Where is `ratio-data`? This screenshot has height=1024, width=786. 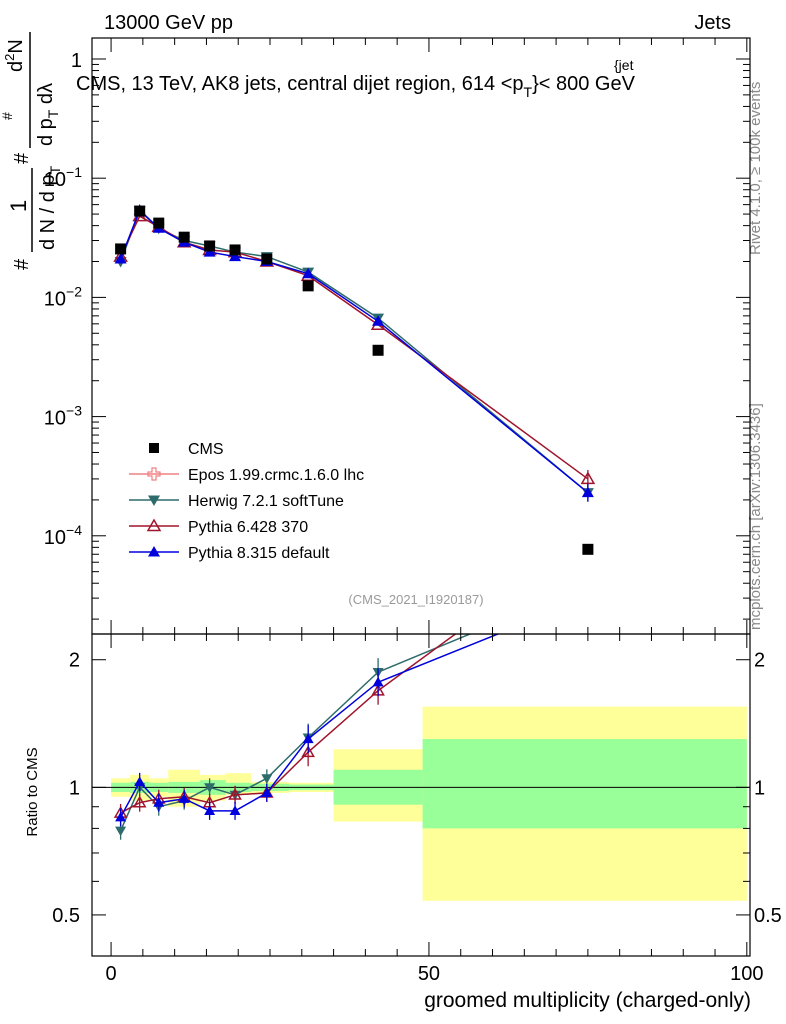 ratio-data is located at coordinates (306, 737).